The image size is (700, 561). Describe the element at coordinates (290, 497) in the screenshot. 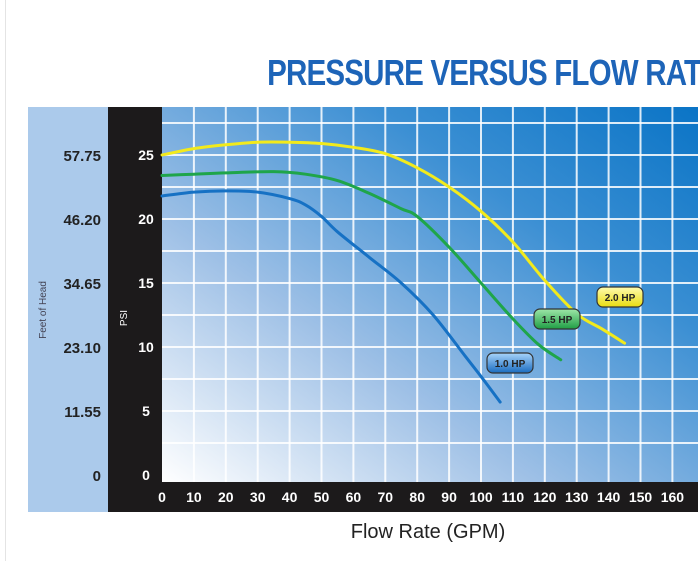

I see `x-tick-label: 40` at that location.